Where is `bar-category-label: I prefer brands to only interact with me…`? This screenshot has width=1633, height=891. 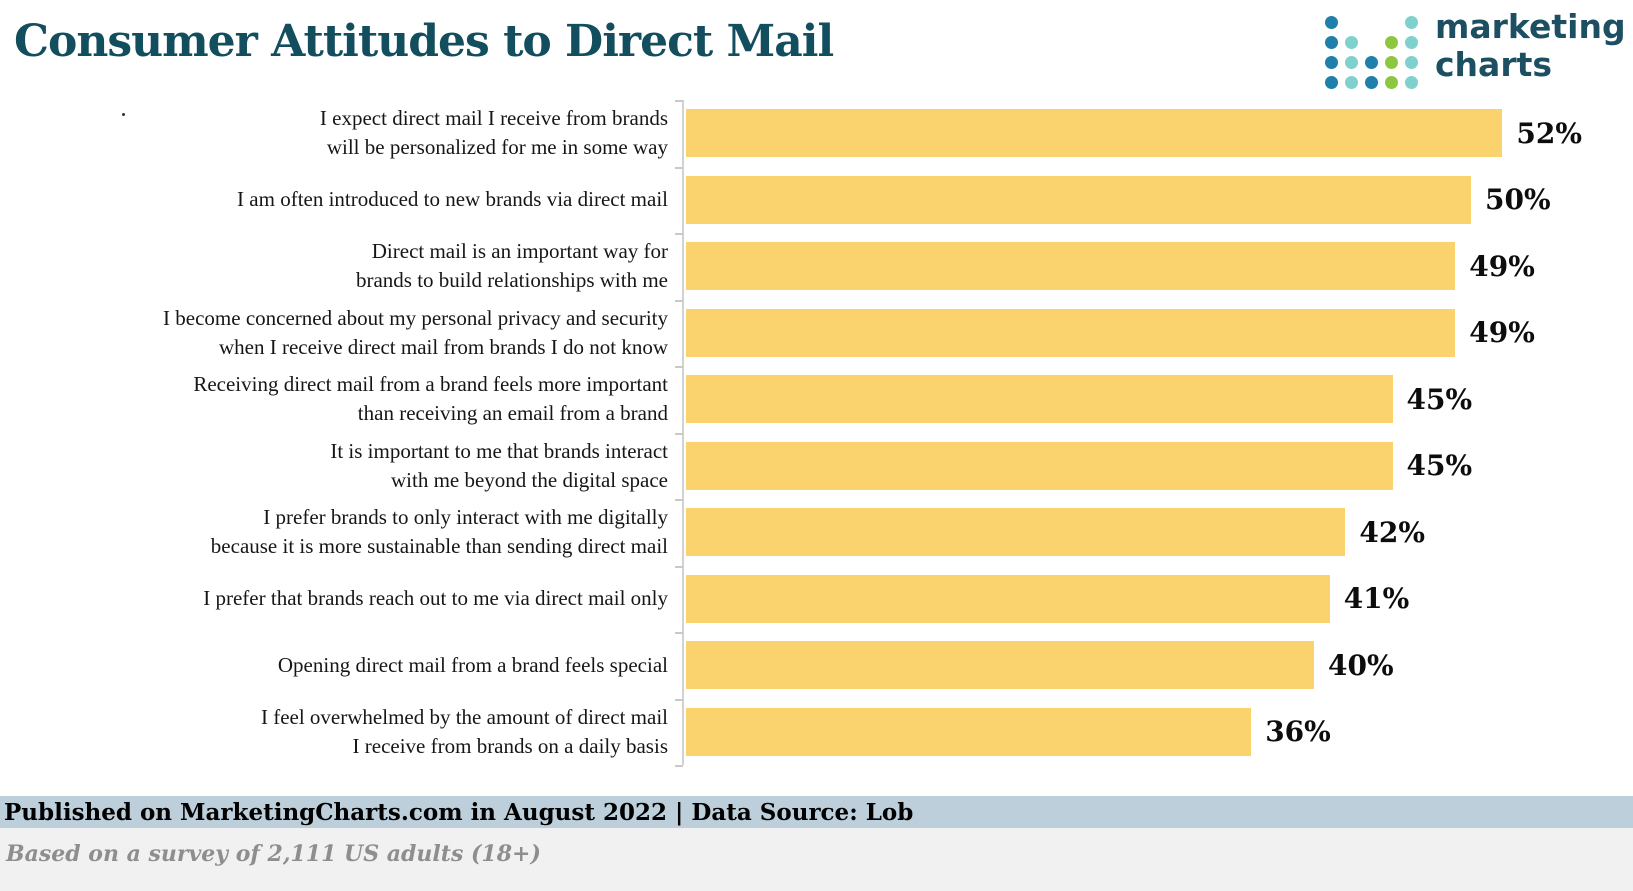 bar-category-label: I prefer brands to only interact with me… is located at coordinates (334, 532).